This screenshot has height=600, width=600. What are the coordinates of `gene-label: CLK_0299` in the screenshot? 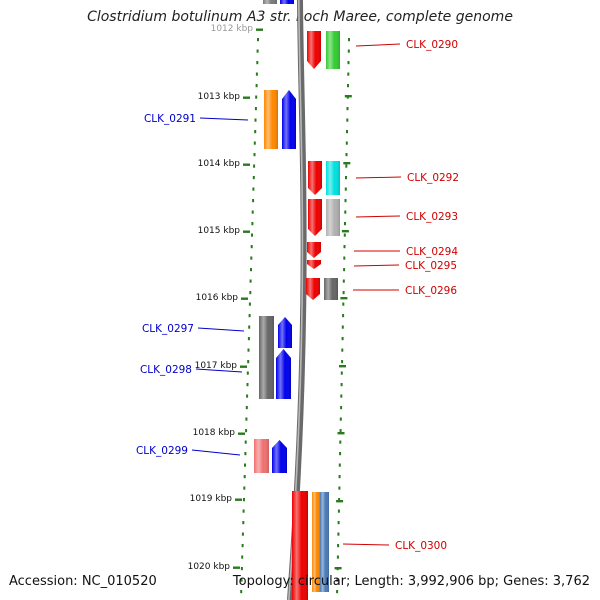 It's located at (162, 451).